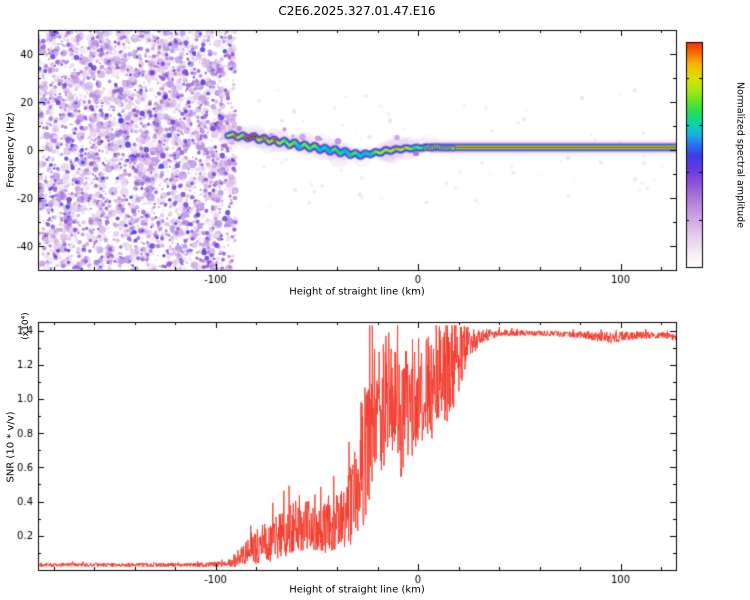 This screenshot has width=750, height=600. I want to click on snr-x-axis-label: Height of straight line (km), so click(357, 590).